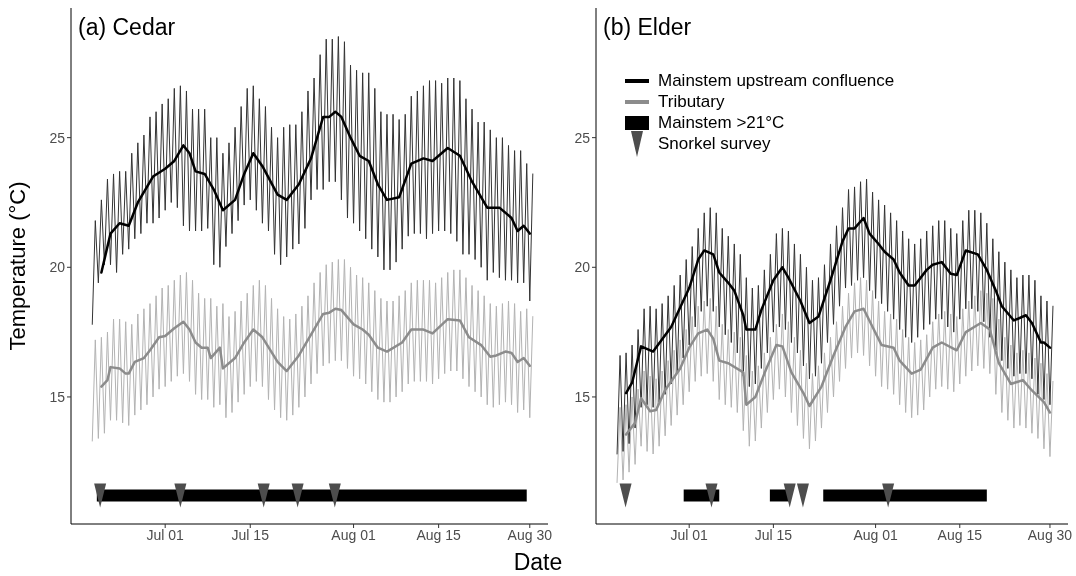  Describe the element at coordinates (538, 562) in the screenshot. I see `x-axis-title: Date` at that location.